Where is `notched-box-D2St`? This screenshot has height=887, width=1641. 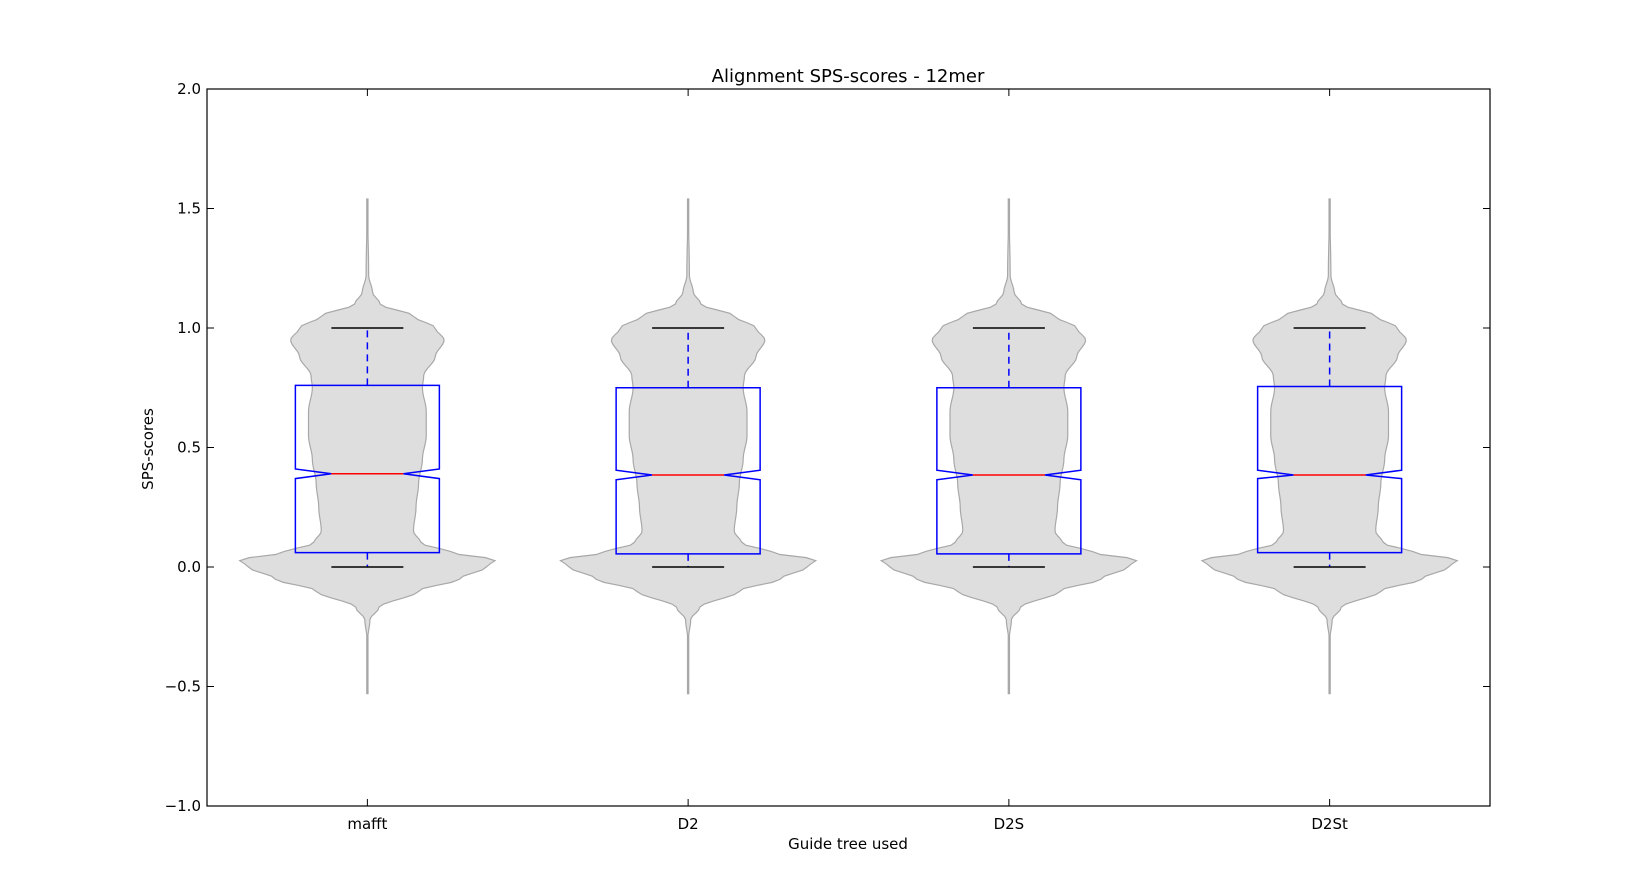
notched-box-D2St is located at coordinates (1329, 469).